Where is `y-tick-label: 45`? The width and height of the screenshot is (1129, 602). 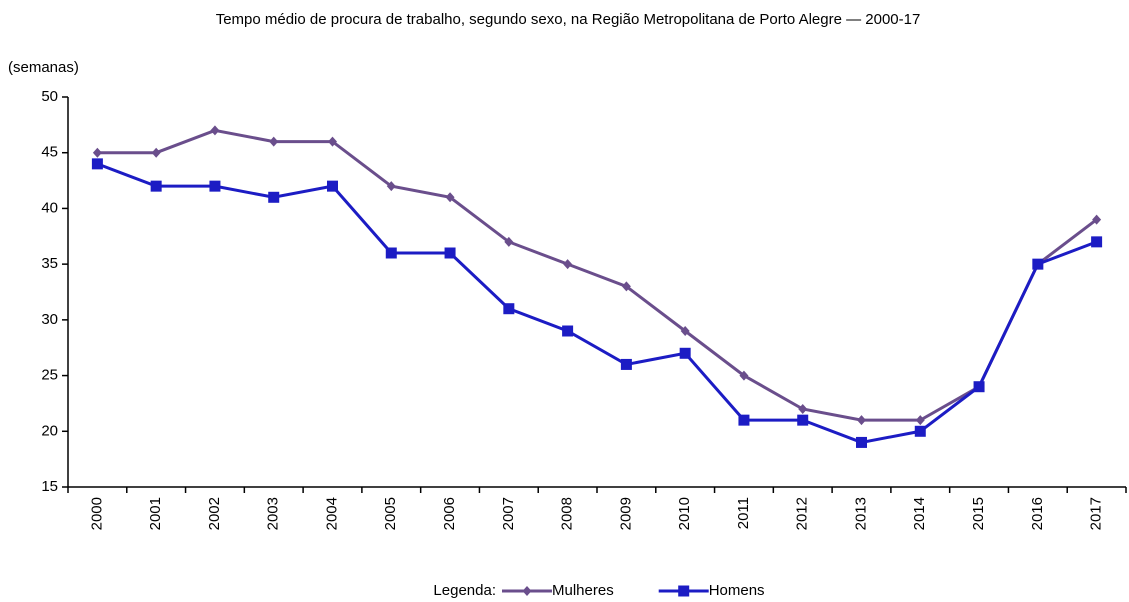 y-tick-label: 45 is located at coordinates (49, 152).